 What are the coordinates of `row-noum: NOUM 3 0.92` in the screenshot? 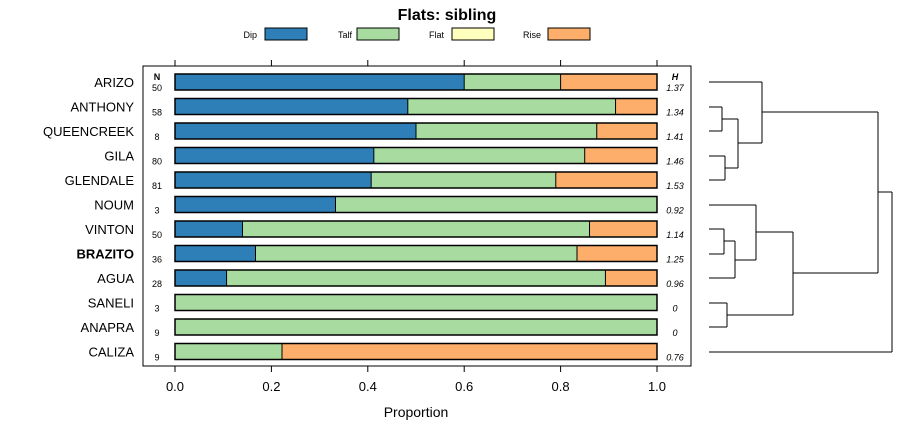 It's located at (389, 205).